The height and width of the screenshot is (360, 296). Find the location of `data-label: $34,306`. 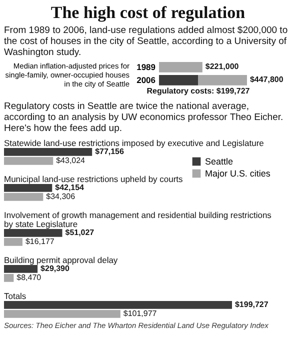

data-label: $34,306 is located at coordinates (61, 197).